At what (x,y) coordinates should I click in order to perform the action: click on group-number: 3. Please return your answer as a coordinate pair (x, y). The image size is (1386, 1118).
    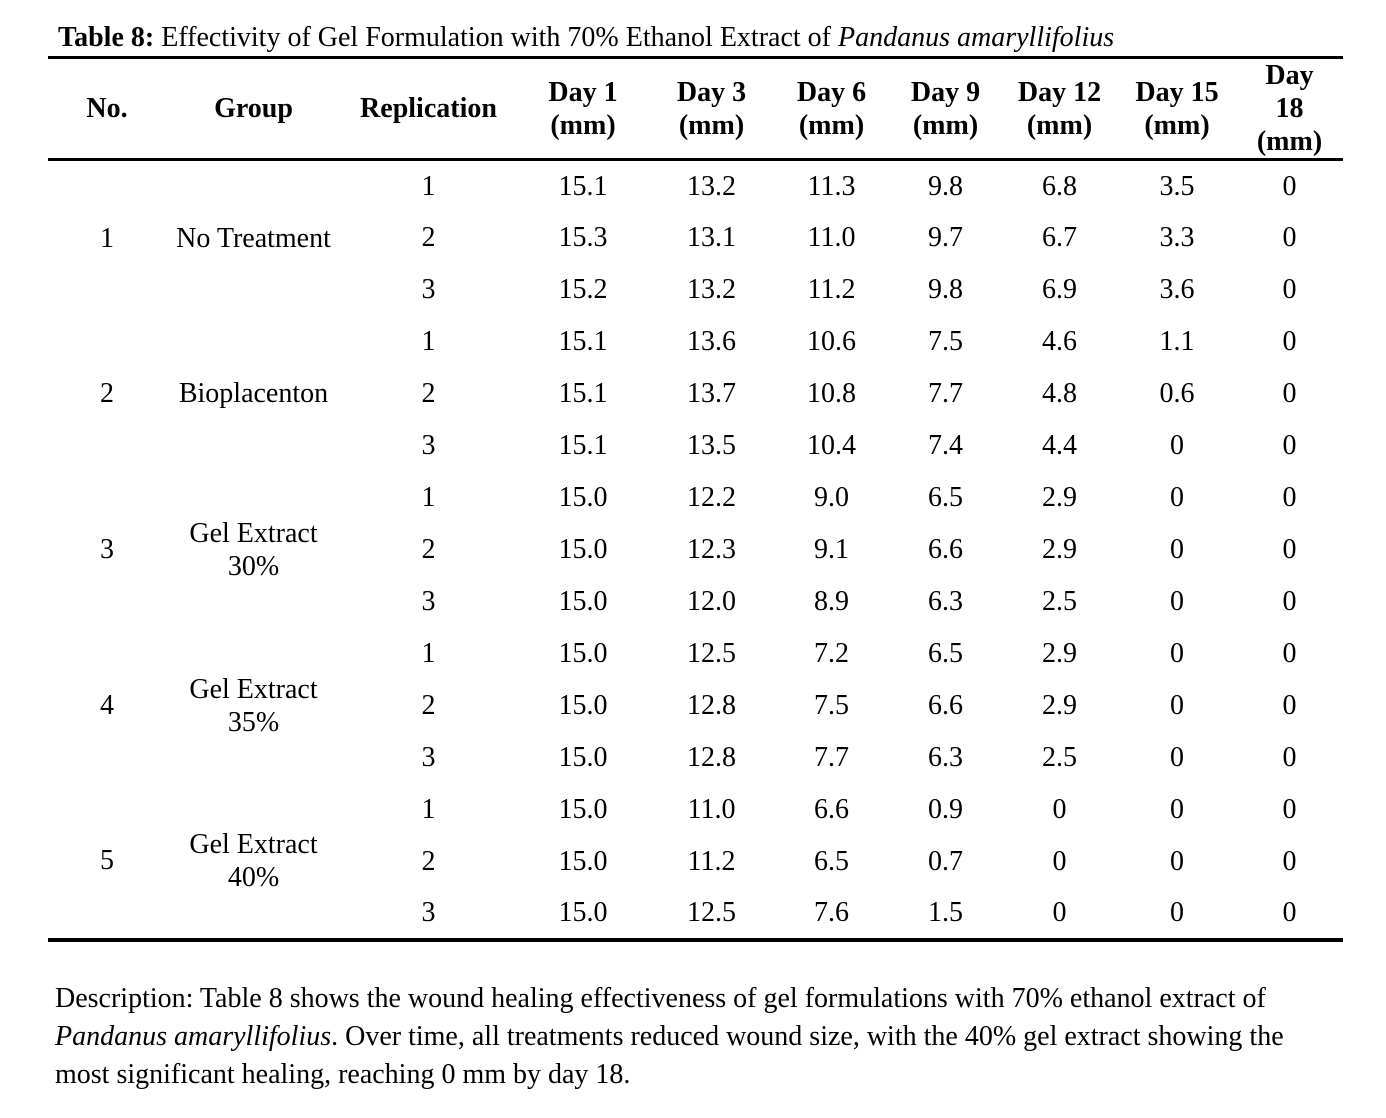
    Looking at the image, I should click on (107, 549).